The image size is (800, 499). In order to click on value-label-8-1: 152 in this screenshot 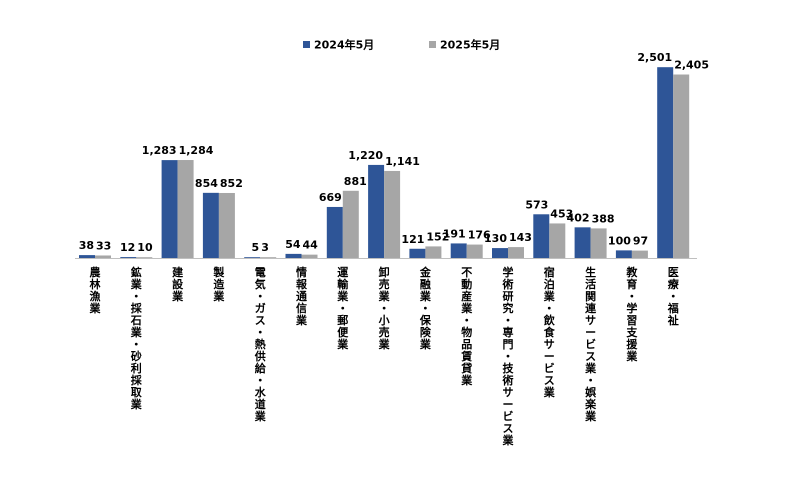, I will do `click(437, 236)`.